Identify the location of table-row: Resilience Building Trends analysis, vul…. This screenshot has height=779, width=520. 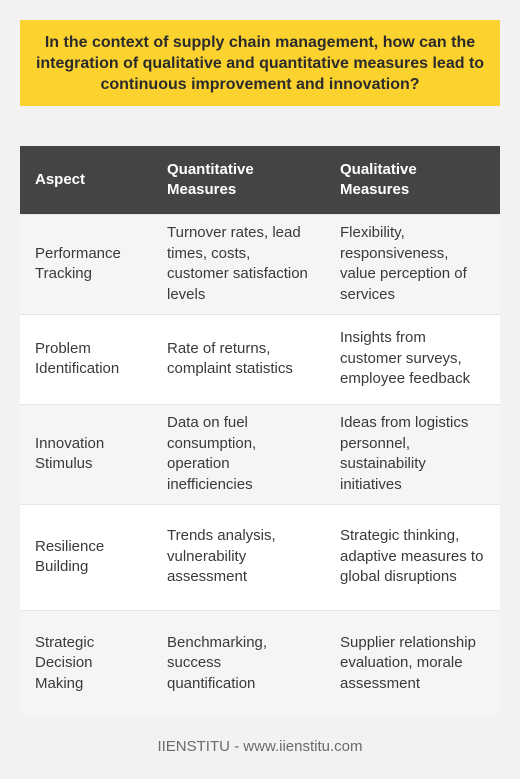
(260, 556).